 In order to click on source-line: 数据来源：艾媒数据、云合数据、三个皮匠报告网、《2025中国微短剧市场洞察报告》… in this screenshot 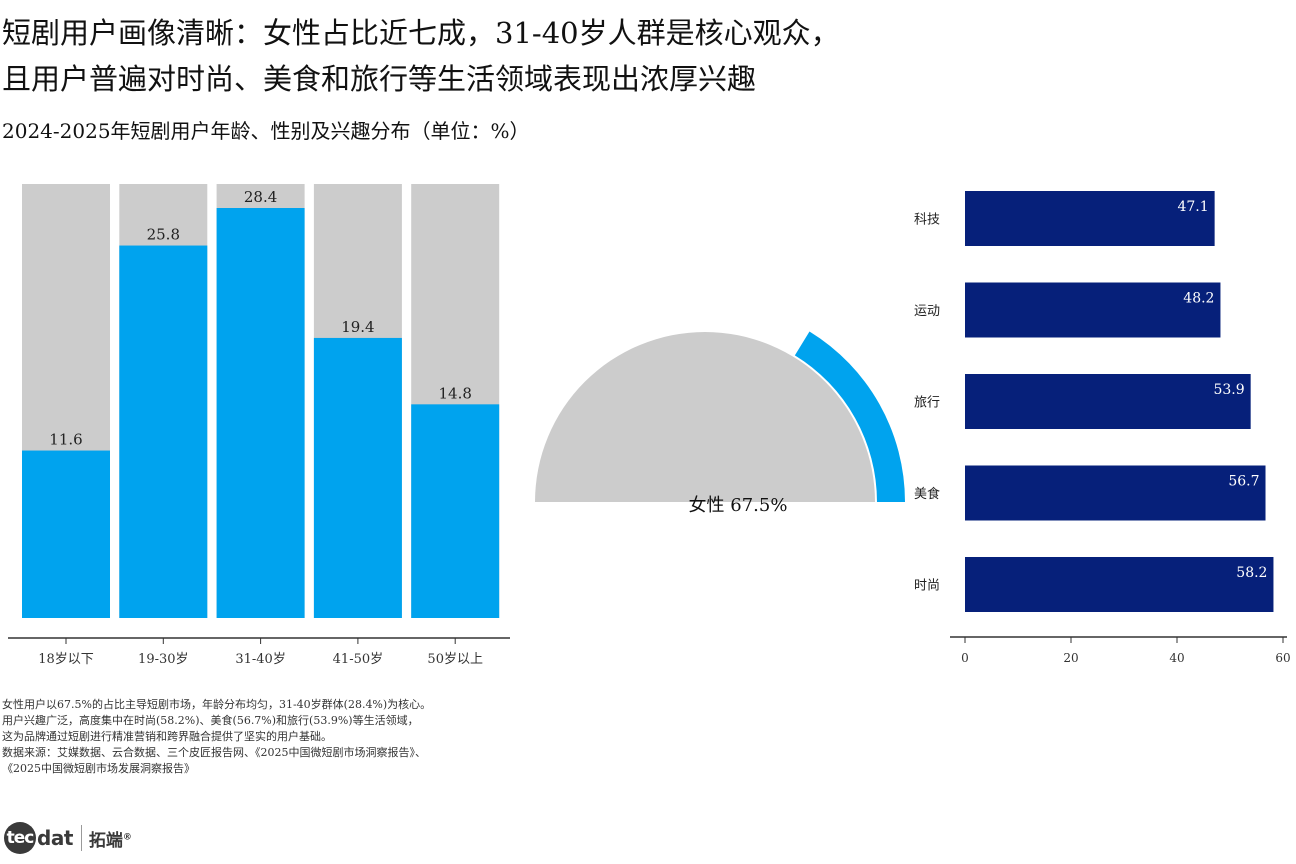, I will do `click(214, 752)`.